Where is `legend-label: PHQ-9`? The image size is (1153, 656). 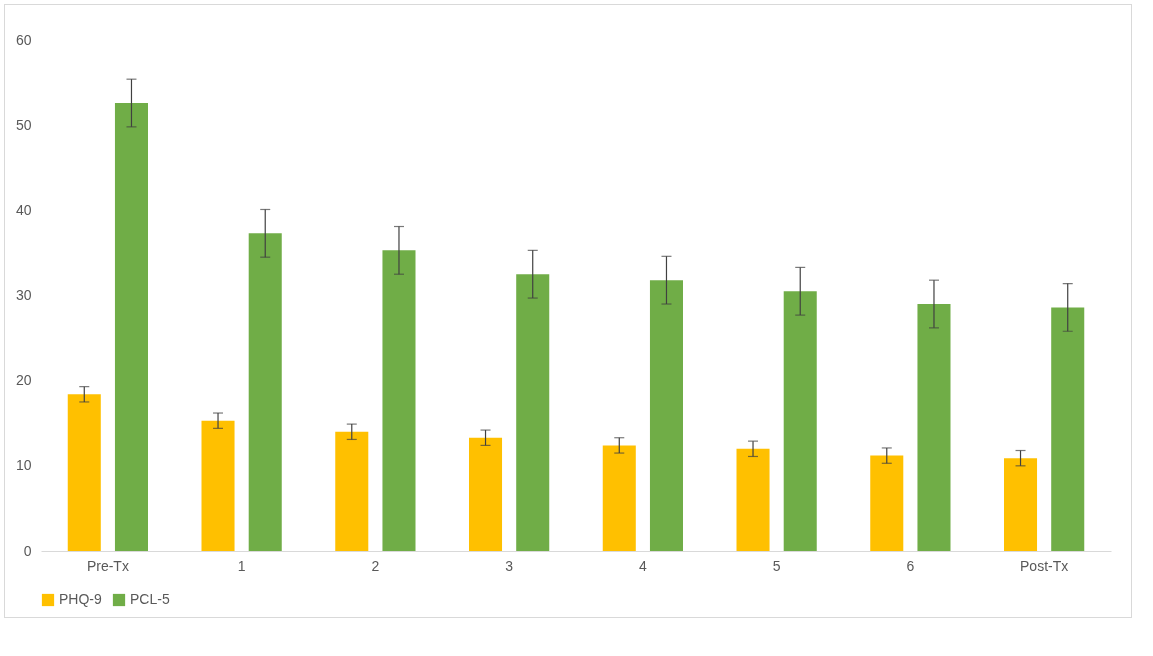
legend-label: PHQ-9 is located at coordinates (80, 599).